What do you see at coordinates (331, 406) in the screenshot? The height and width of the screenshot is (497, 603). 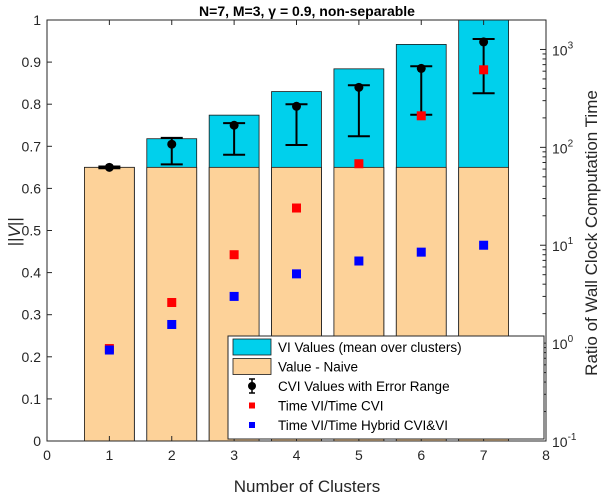 I see `legend-label: Time VI/Time CVI` at bounding box center [331, 406].